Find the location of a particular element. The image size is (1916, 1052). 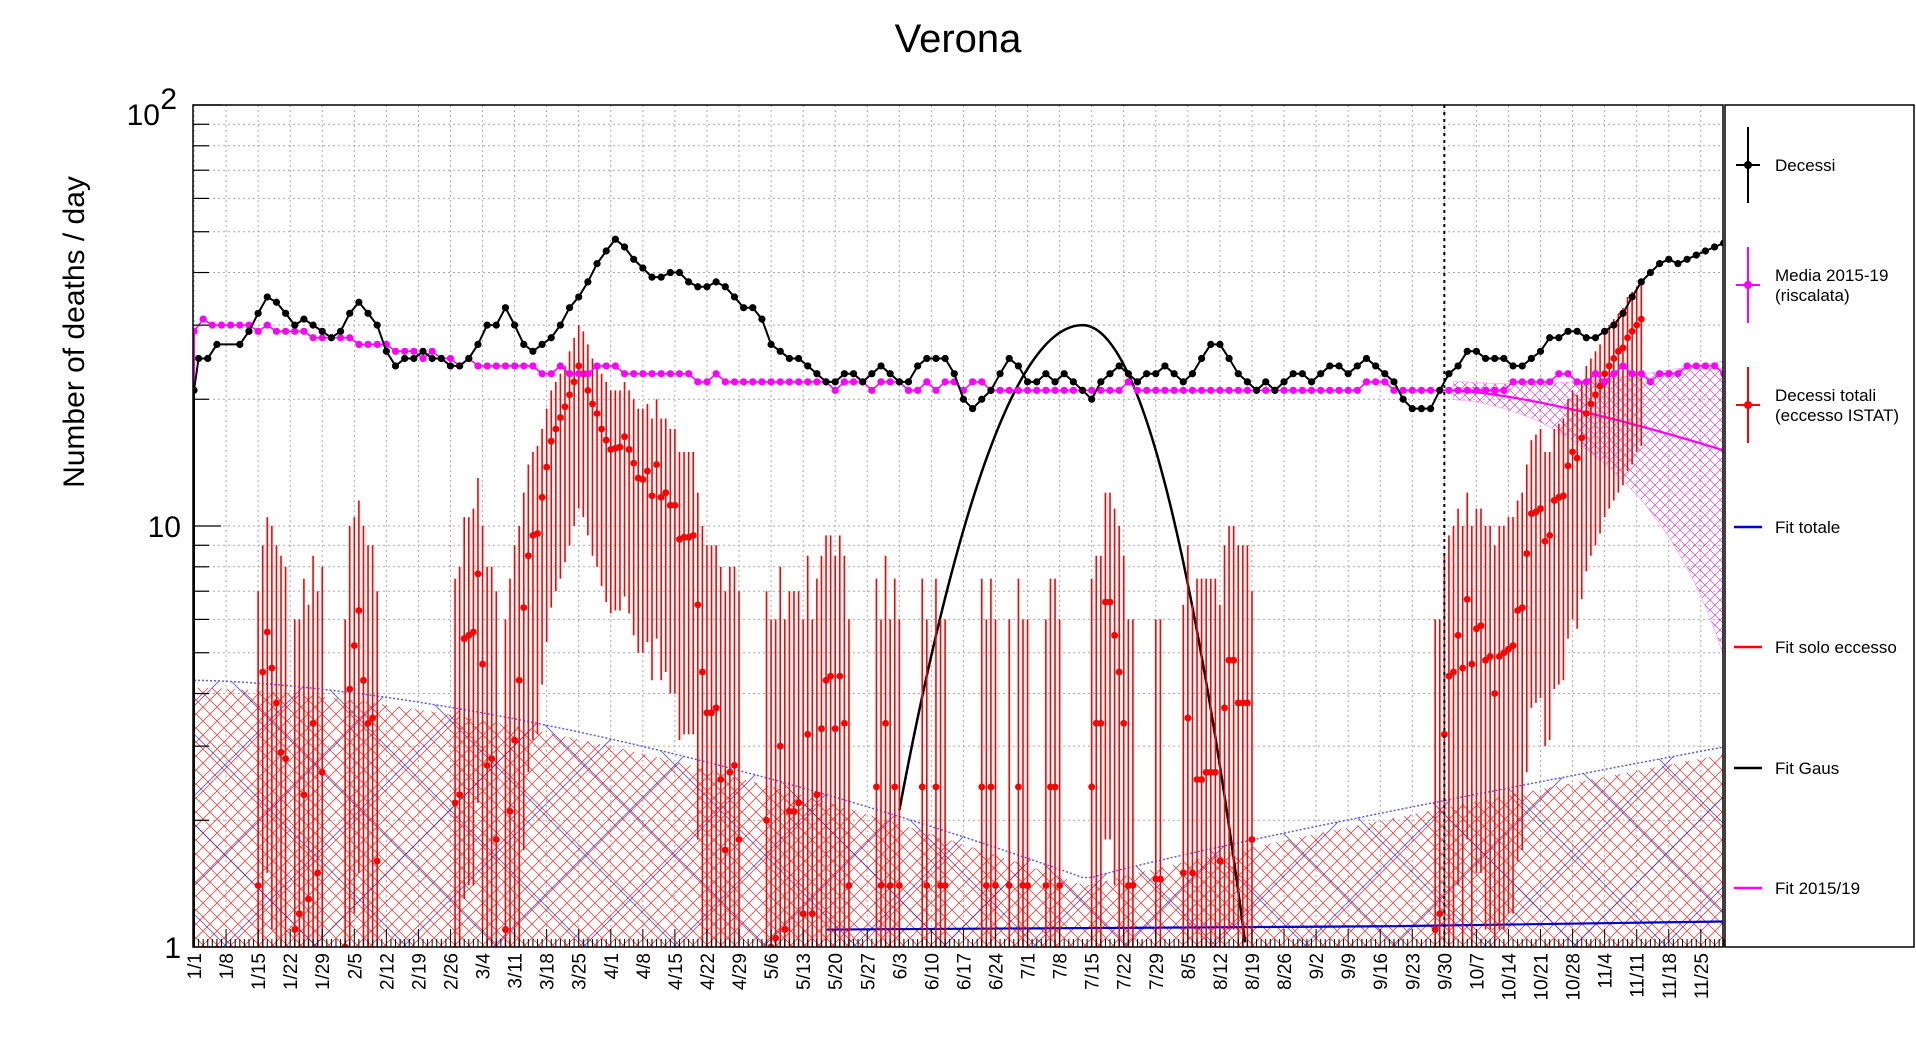

x-tick-label: 1/22 is located at coordinates (291, 971).